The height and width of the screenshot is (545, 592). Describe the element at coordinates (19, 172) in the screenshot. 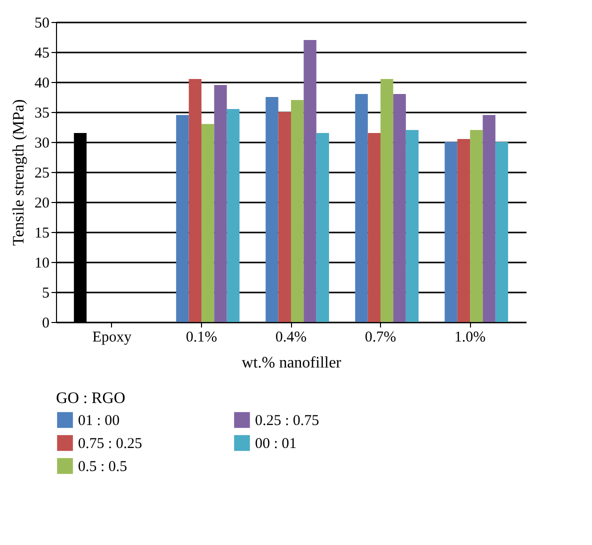

I see `y-axis-title: Tensile strength (MPa)` at that location.